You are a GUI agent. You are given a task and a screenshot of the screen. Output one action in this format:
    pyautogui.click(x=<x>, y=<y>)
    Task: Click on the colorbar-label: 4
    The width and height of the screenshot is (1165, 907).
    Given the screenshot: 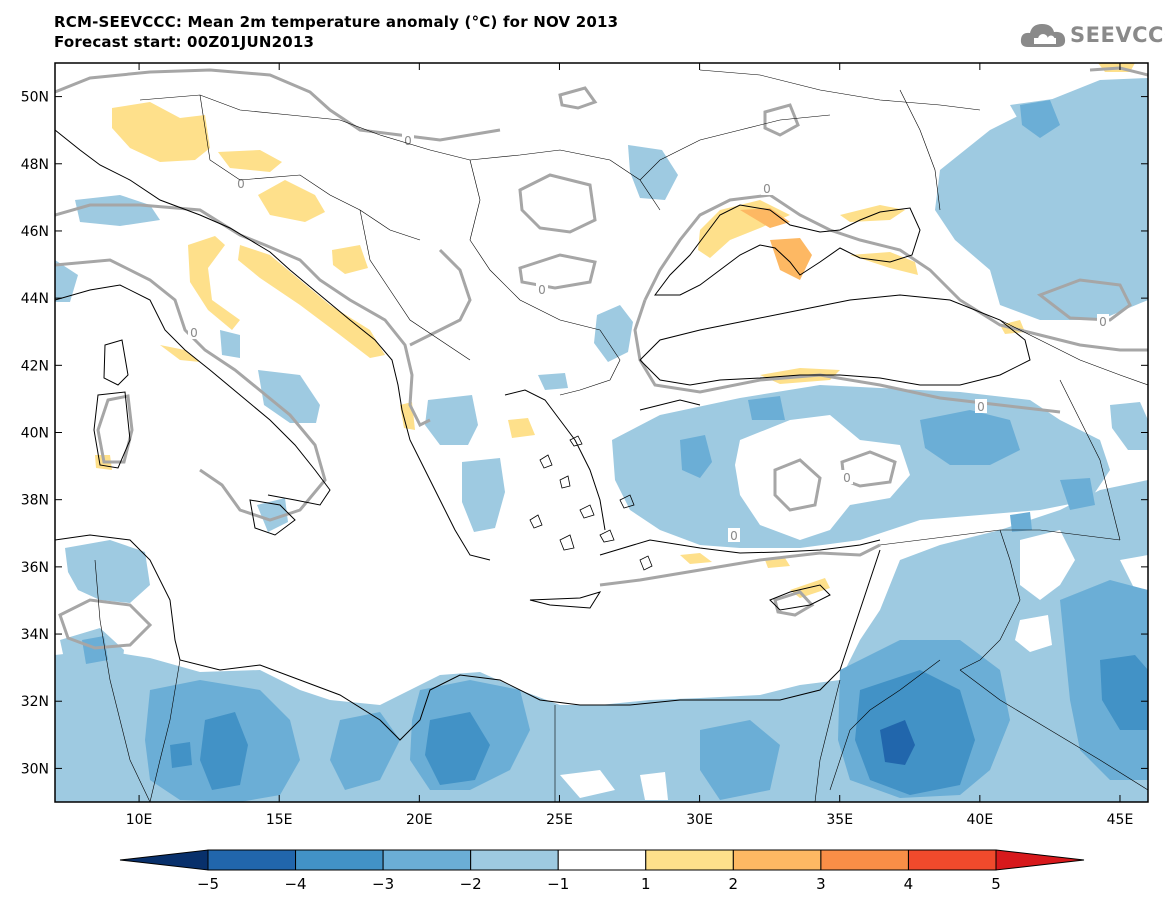 What is the action you would take?
    pyautogui.click(x=909, y=884)
    